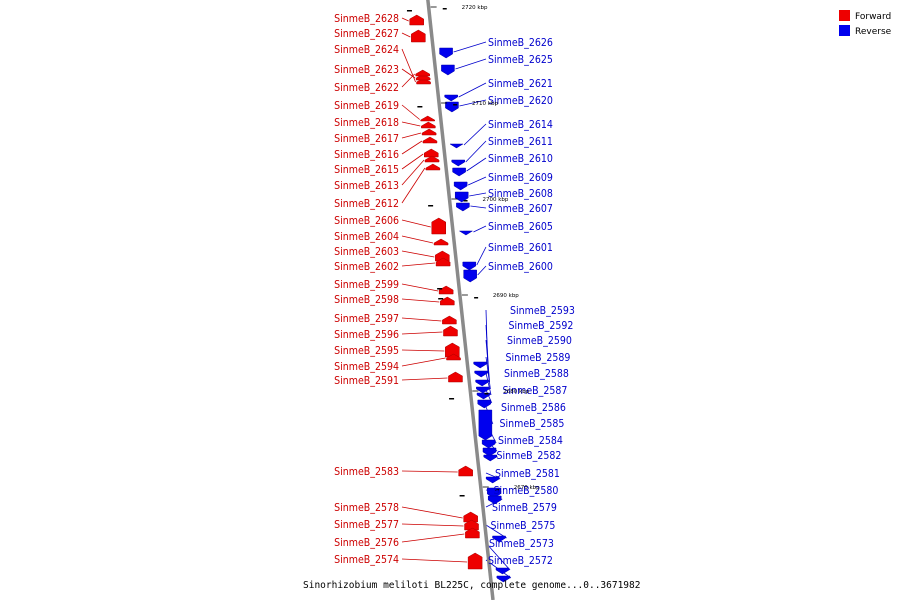  What do you see at coordinates (520, 159) in the screenshot?
I see `reverse-gene-label: SinmeB_2610` at bounding box center [520, 159].